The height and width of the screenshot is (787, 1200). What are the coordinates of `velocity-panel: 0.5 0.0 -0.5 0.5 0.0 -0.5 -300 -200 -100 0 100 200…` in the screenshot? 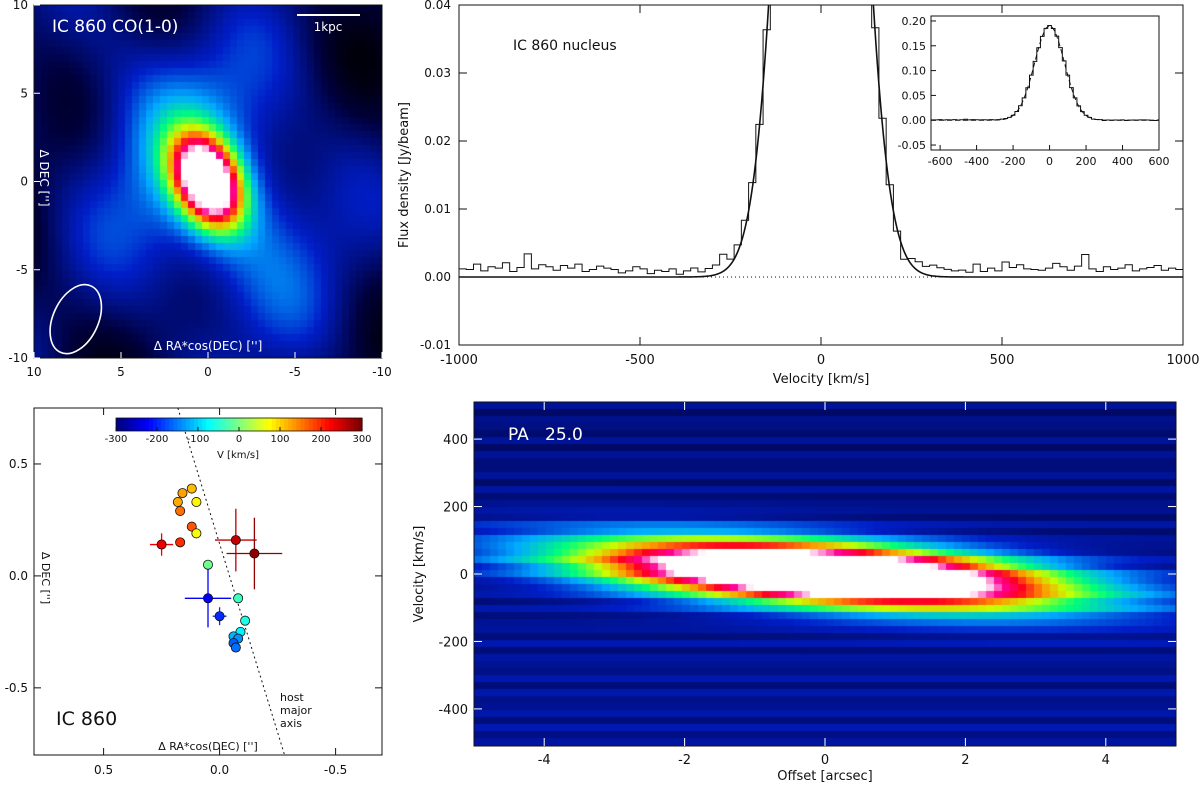 It's located at (194, 592).